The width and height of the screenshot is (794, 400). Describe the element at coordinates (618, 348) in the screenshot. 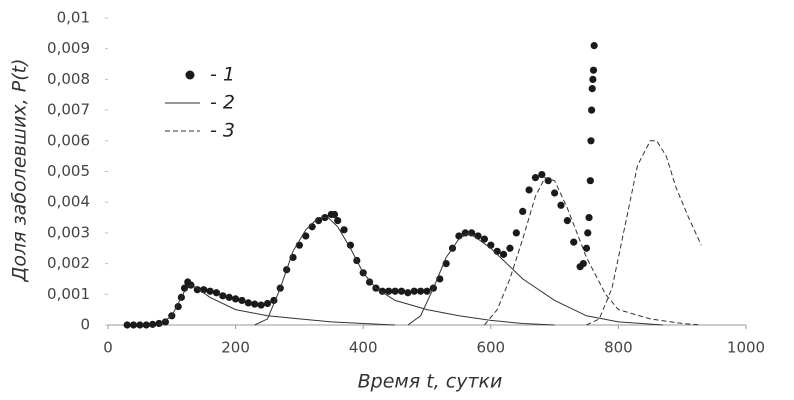

I see `x-tick-label: 800` at that location.